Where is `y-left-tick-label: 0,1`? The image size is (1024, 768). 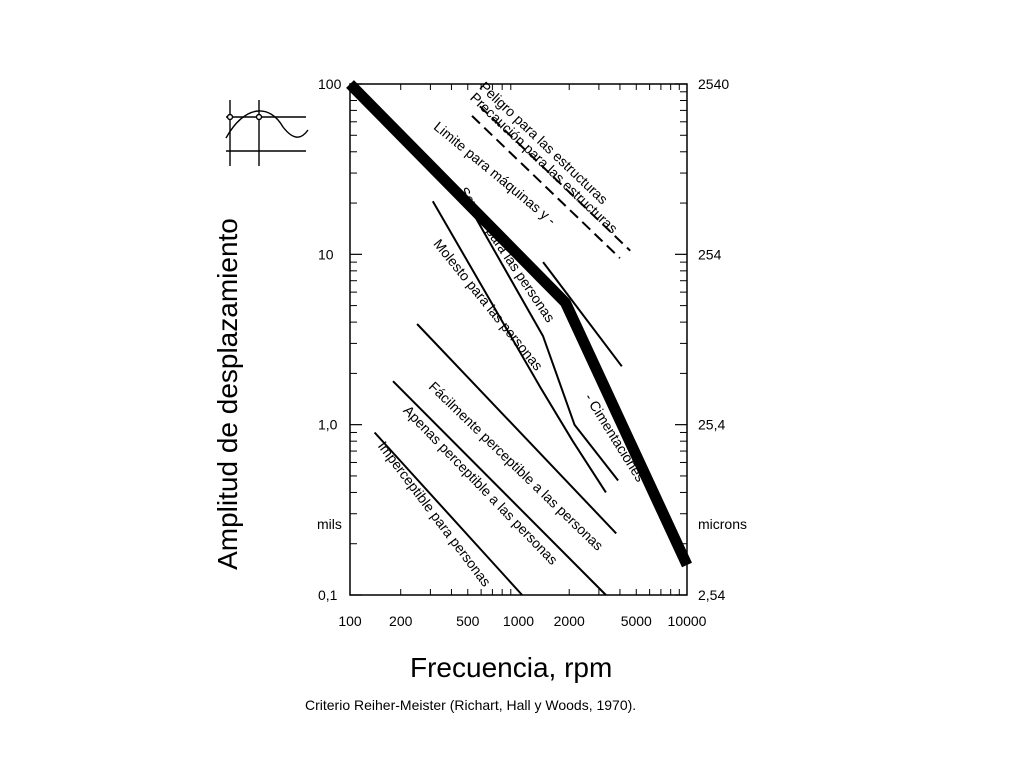 y-left-tick-label: 0,1 is located at coordinates (328, 595).